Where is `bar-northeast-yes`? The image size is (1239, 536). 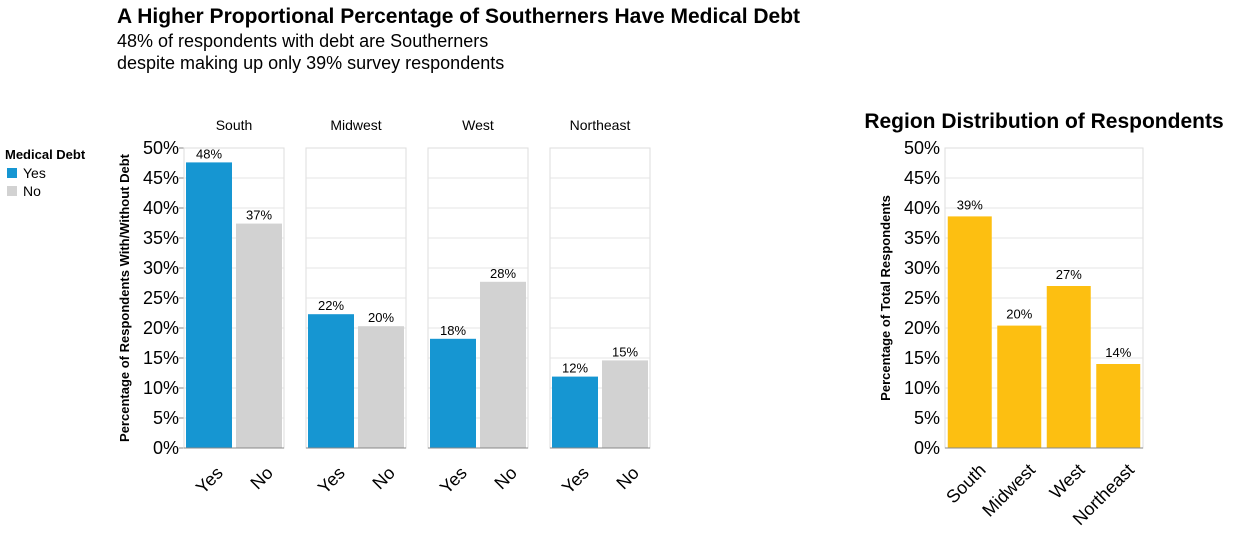
bar-northeast-yes is located at coordinates (575, 412).